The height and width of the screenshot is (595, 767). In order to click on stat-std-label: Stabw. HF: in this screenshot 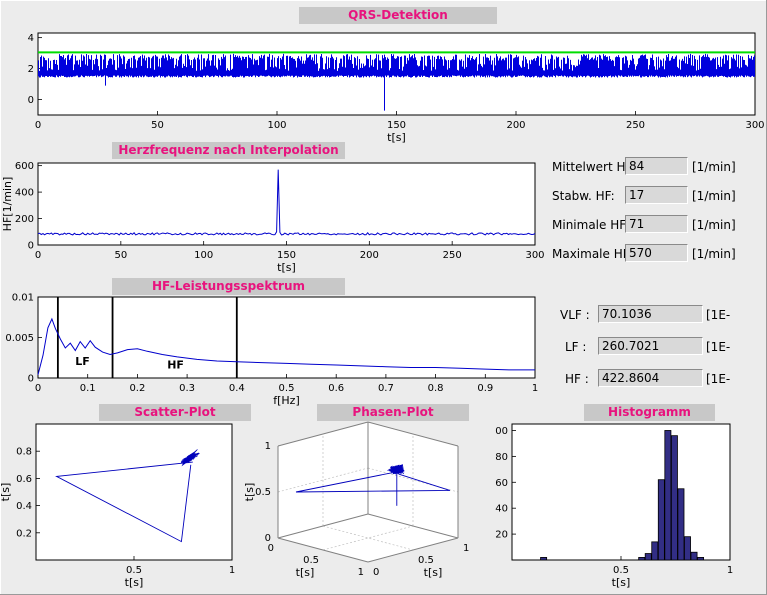, I will do `click(583, 196)`.